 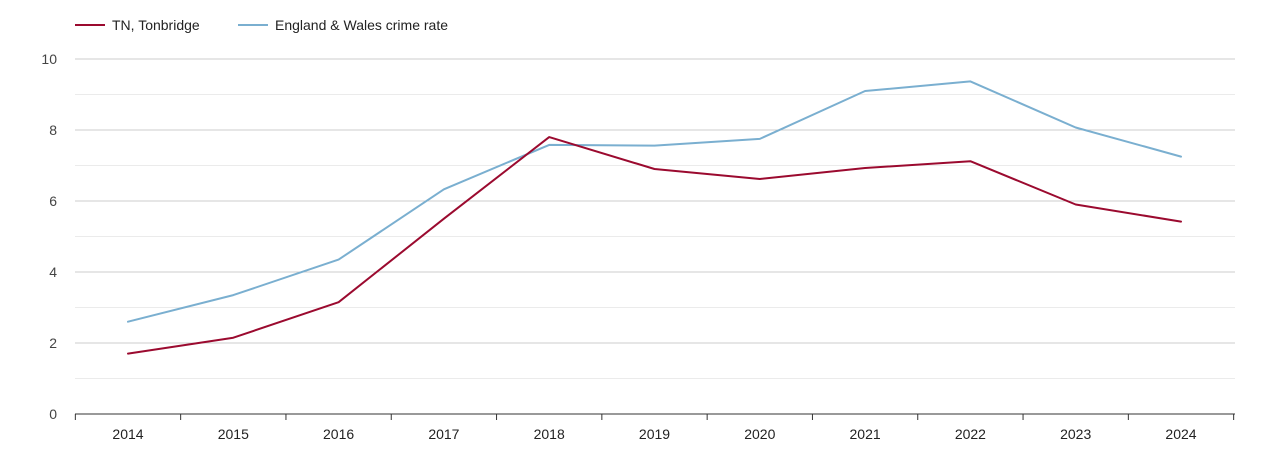 I want to click on legend-label-tn-tonbridge: TN, Tonbridge, so click(x=156, y=25).